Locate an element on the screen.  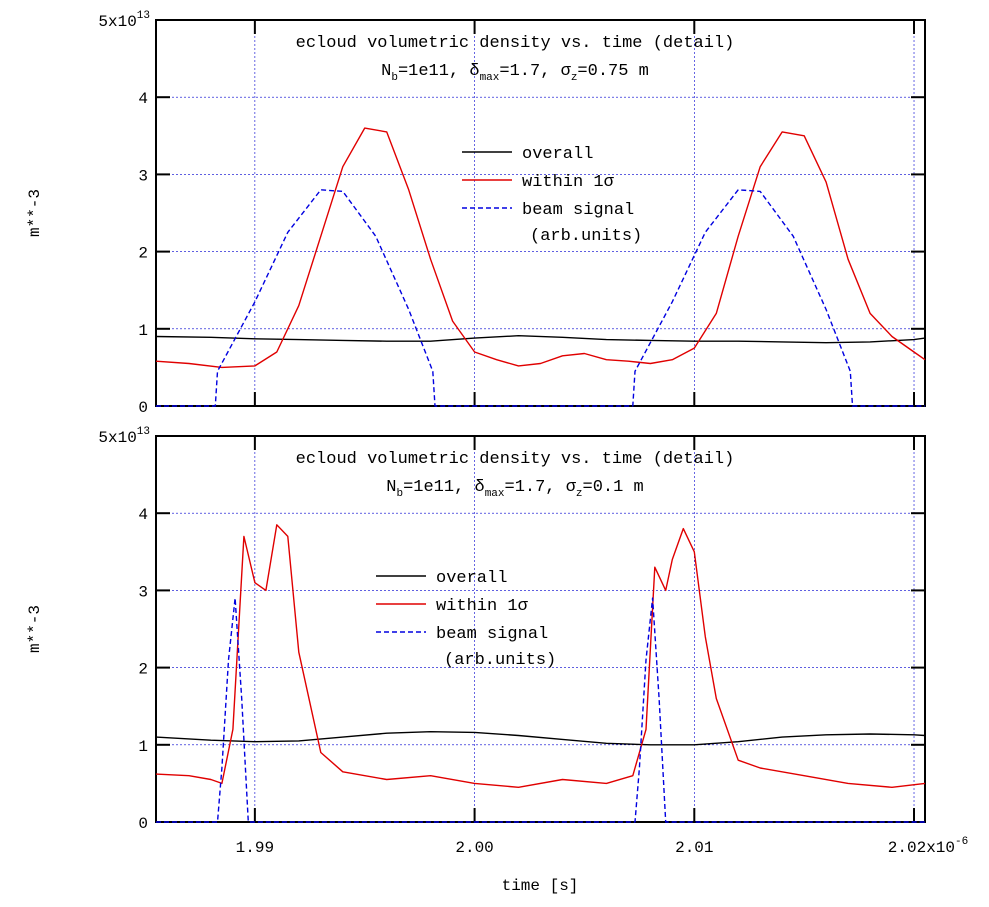
x-tick-labels: 1.99 2.00 2.01 2.02x10⁻⁶ is located at coordinates (602, 846).